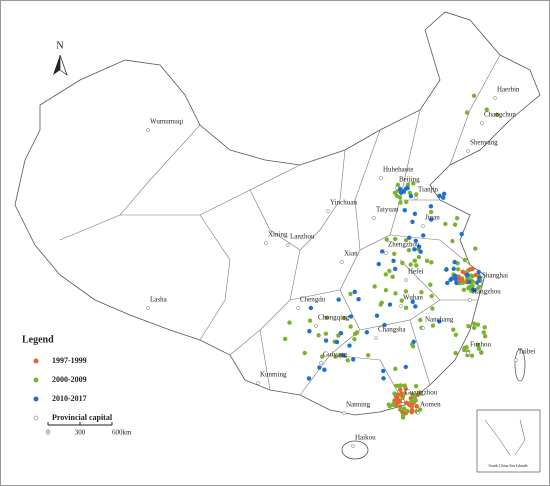  I want to click on scale-label: 300, so click(80, 433).